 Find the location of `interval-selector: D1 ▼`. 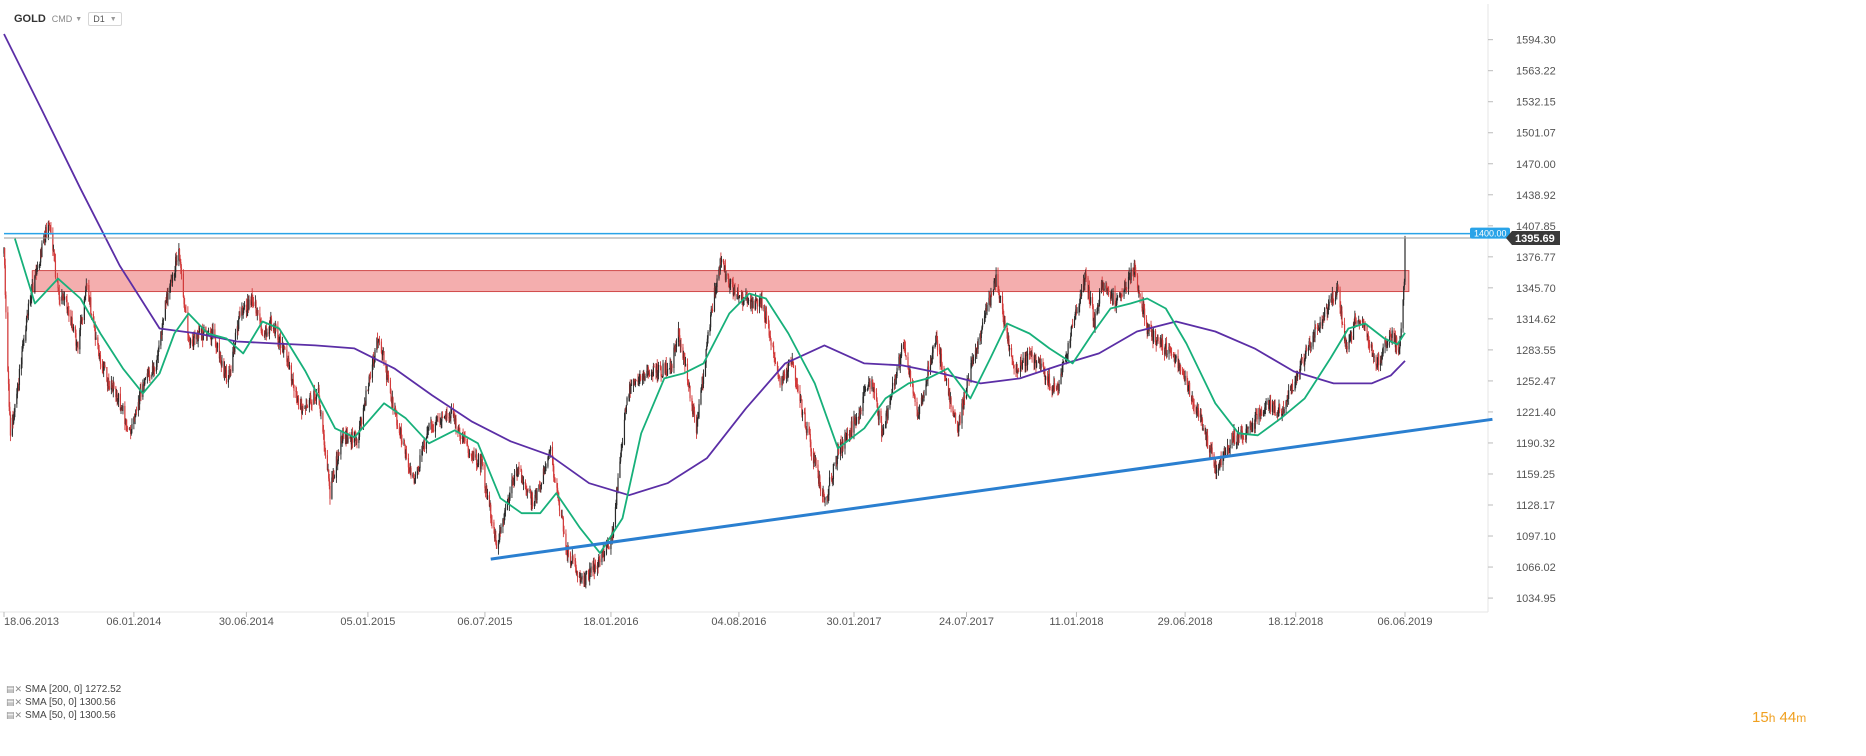

interval-selector: D1 ▼ is located at coordinates (105, 19).